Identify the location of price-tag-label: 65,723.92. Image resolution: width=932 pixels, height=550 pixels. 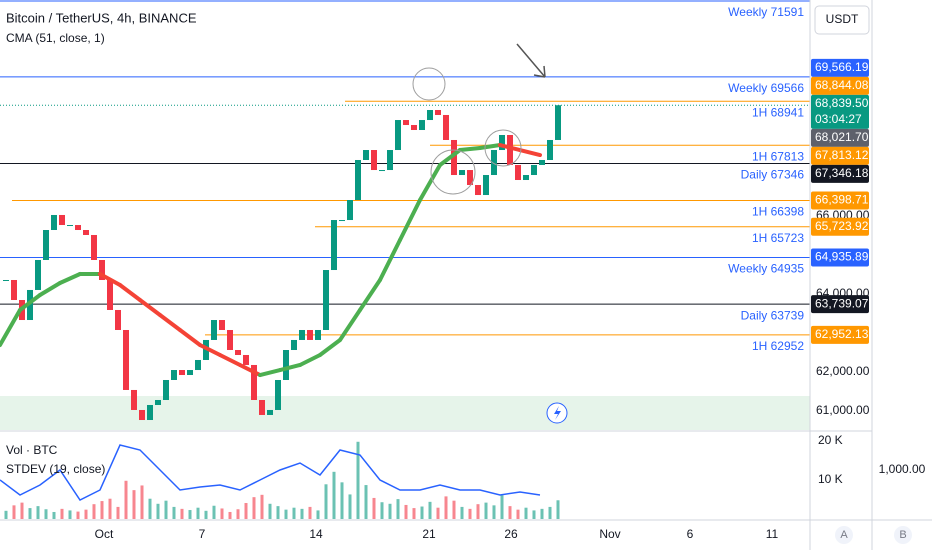
(842, 226).